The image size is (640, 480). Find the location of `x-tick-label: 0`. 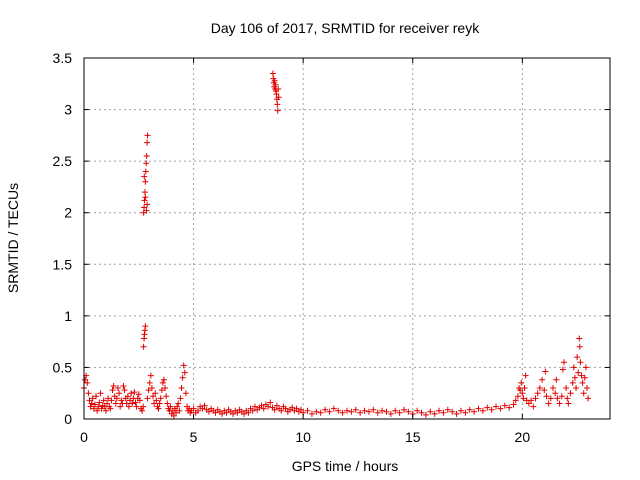

x-tick-label: 0 is located at coordinates (84, 437).